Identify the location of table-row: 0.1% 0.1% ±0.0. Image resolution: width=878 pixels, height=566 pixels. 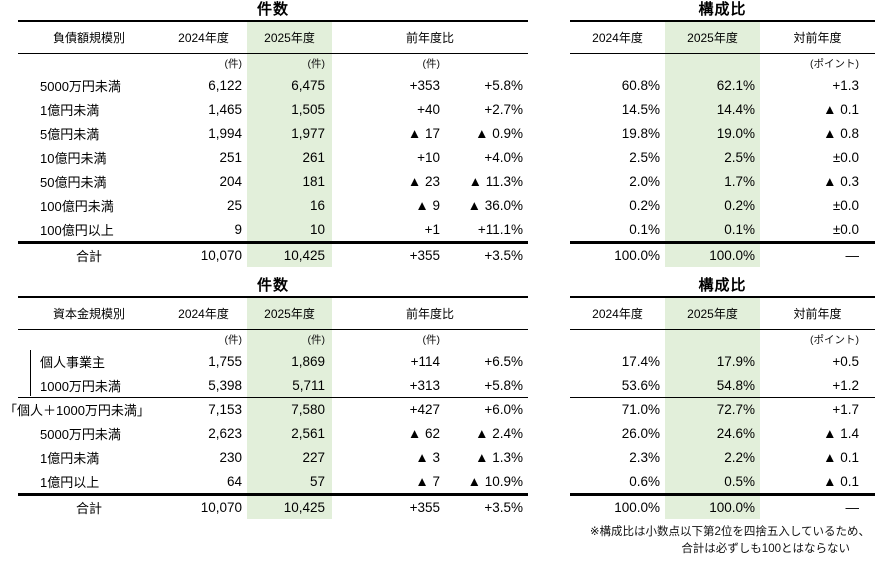
(722, 229).